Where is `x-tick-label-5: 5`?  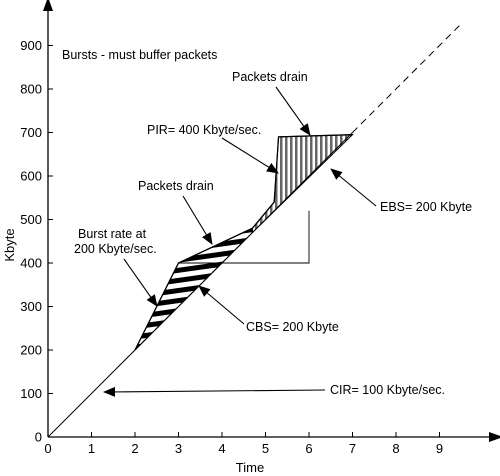
x-tick-label-5: 5 is located at coordinates (265, 448).